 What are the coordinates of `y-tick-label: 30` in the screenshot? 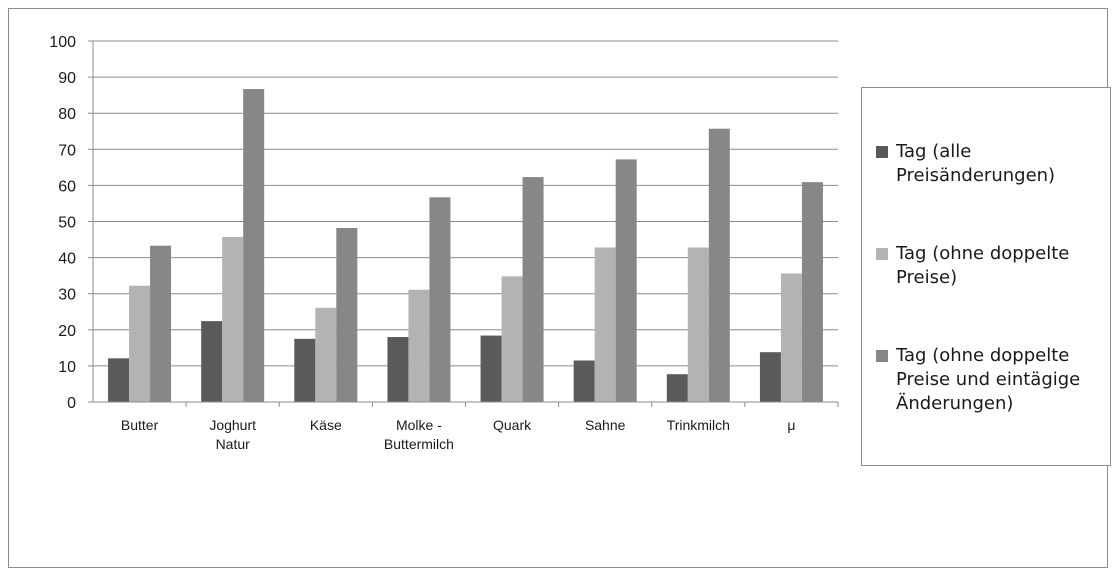 It's located at (67, 295).